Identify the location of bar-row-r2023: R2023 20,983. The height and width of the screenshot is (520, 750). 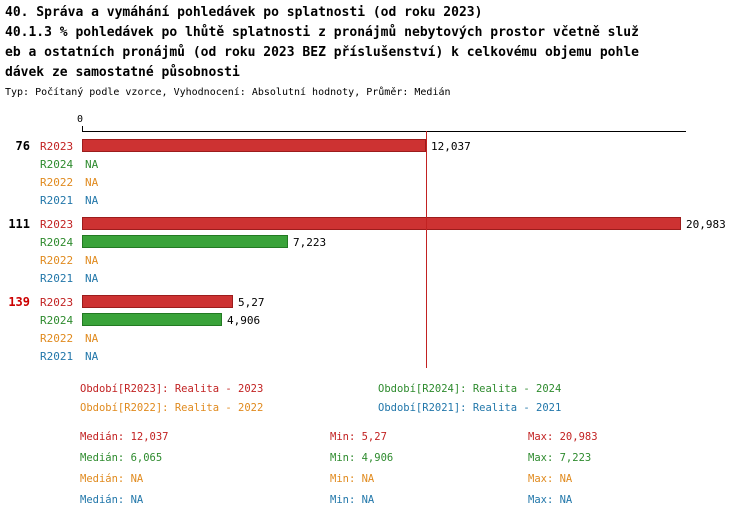
(375, 224).